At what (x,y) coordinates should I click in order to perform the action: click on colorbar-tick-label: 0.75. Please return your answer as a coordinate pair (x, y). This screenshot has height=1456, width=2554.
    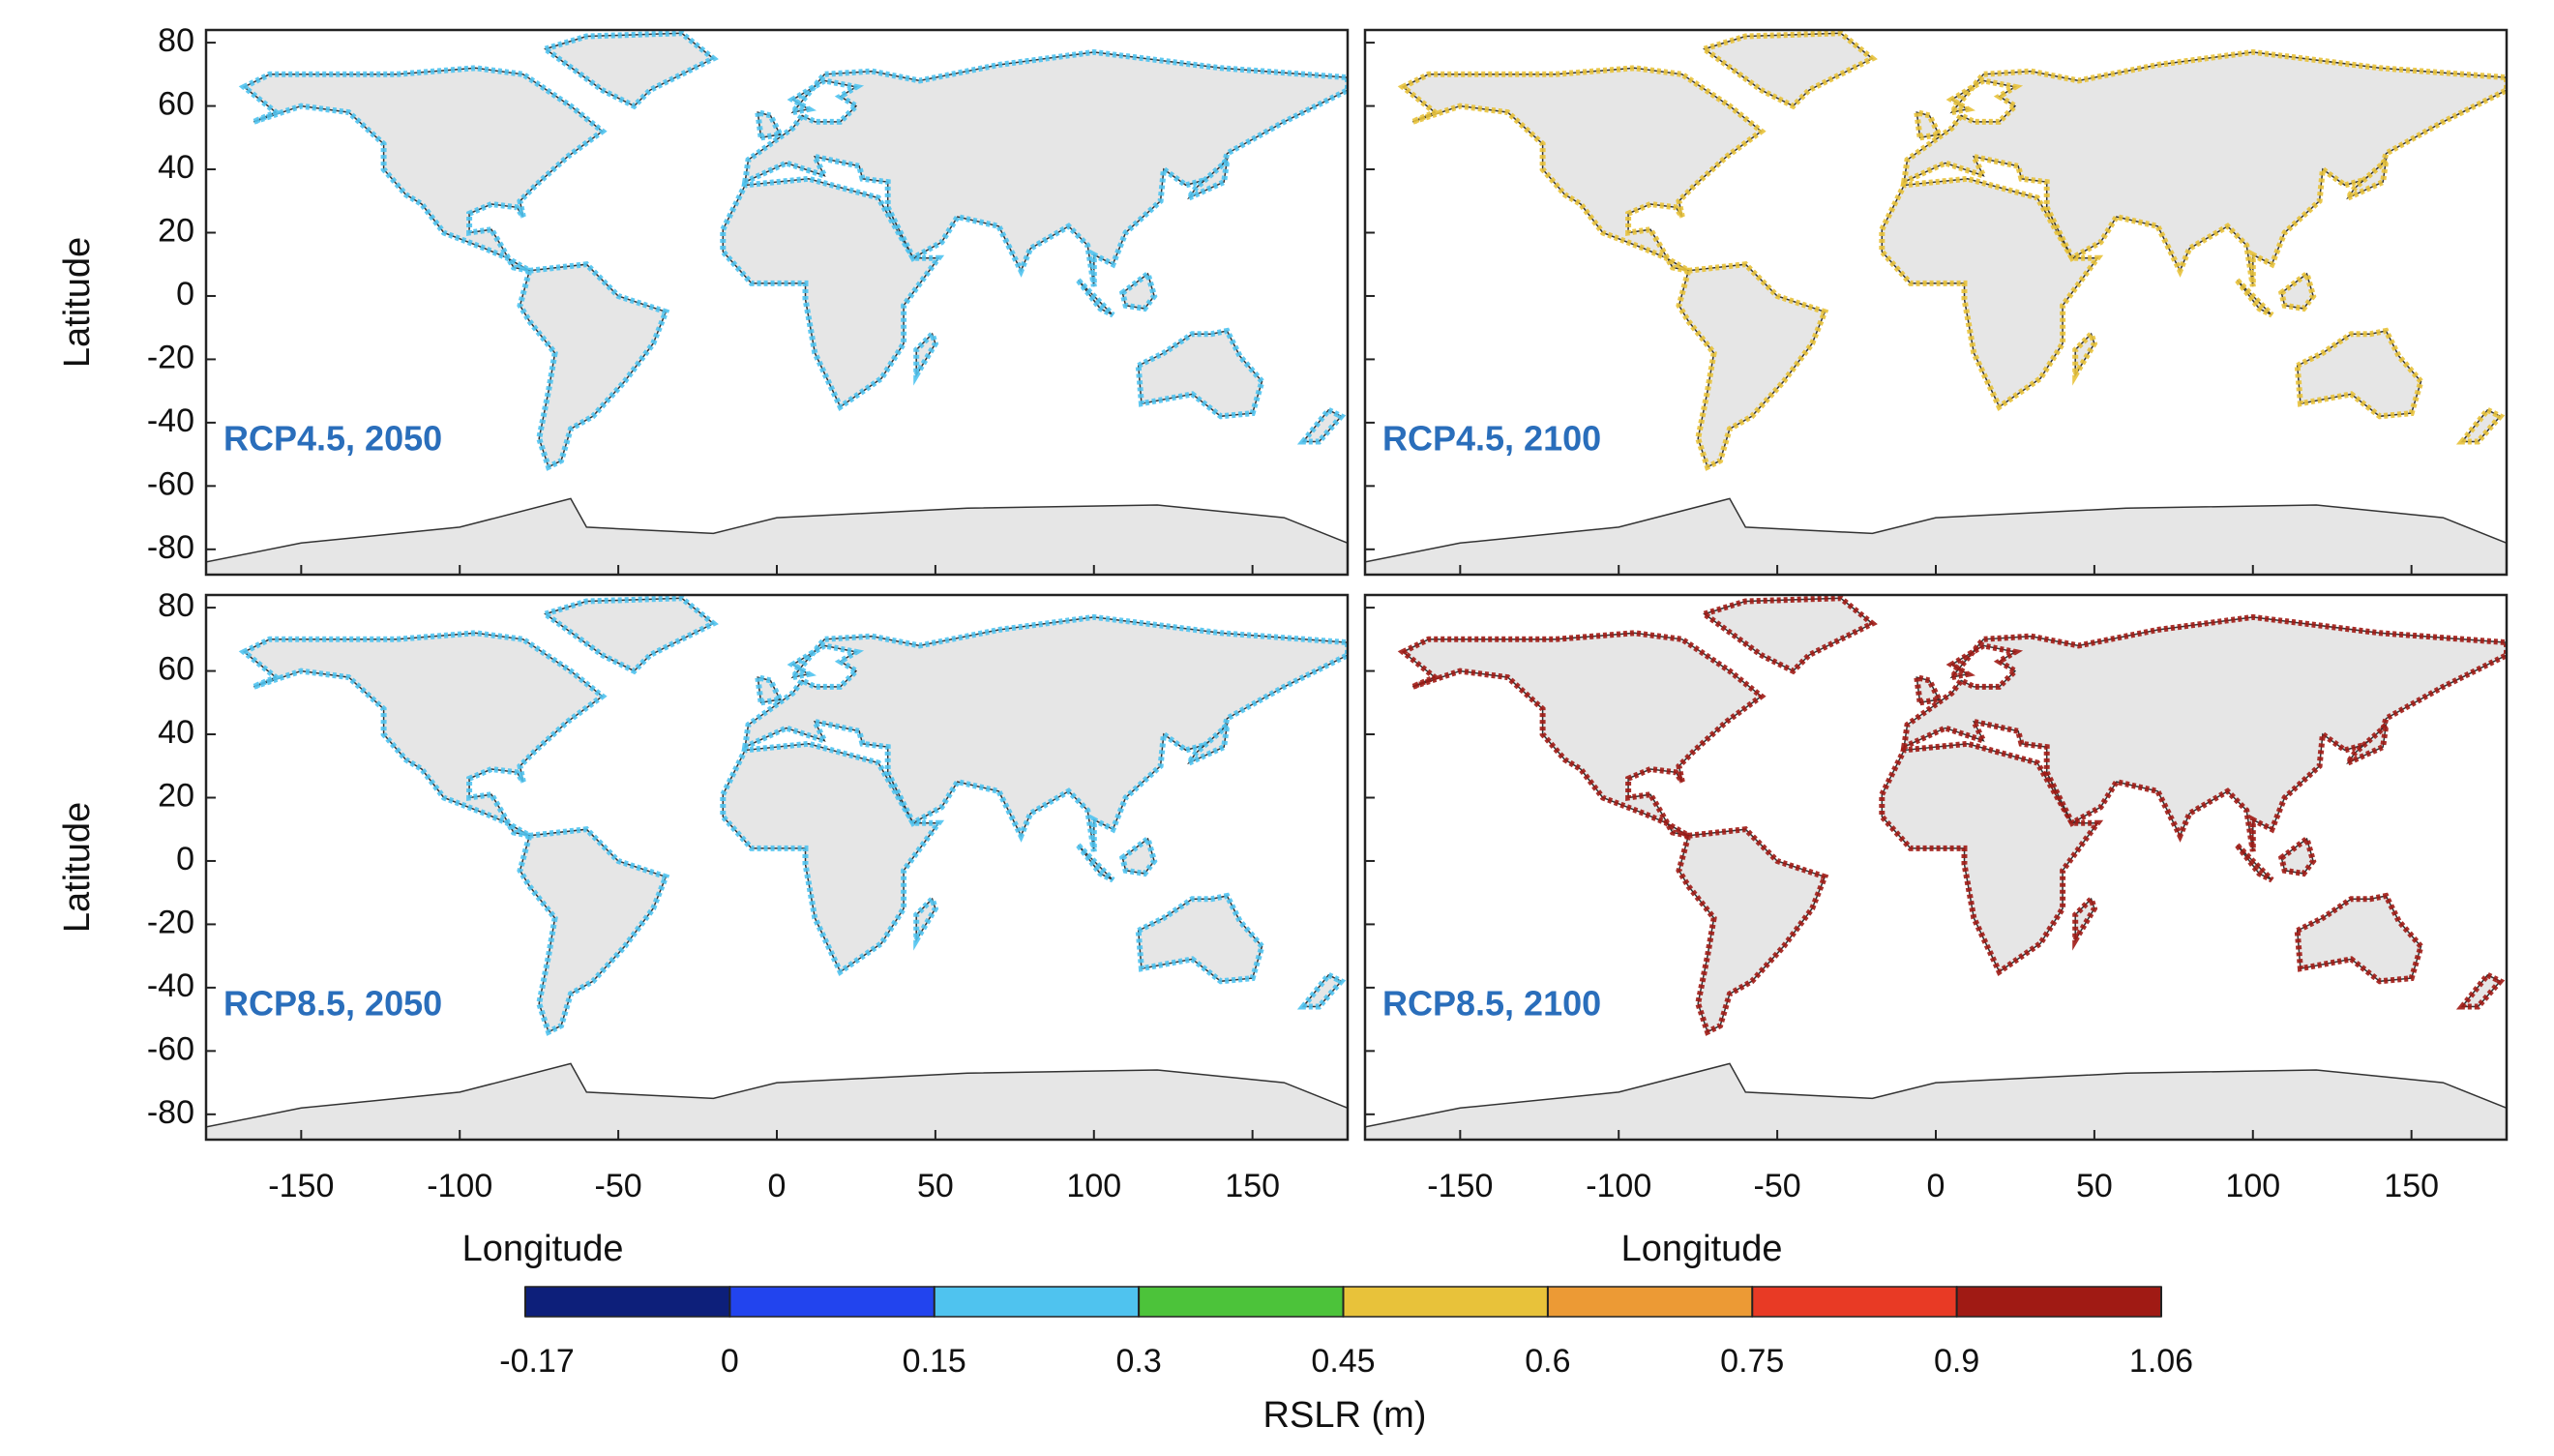
    Looking at the image, I should click on (1752, 1361).